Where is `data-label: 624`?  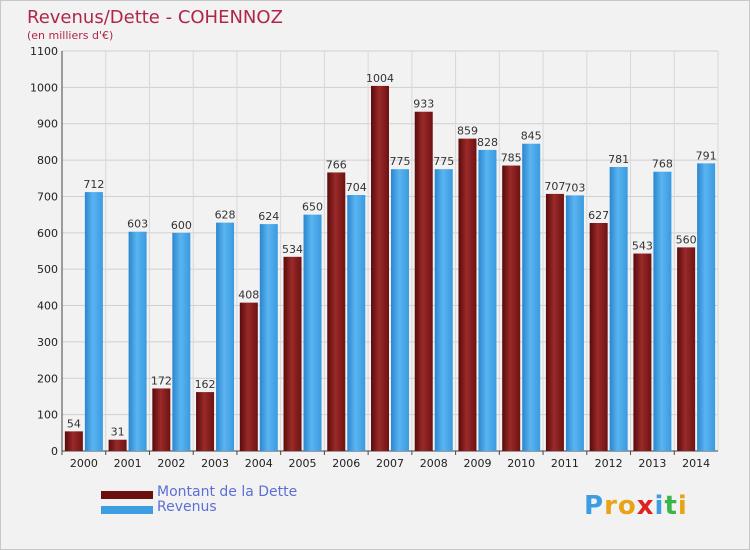
data-label: 624 is located at coordinates (268, 216).